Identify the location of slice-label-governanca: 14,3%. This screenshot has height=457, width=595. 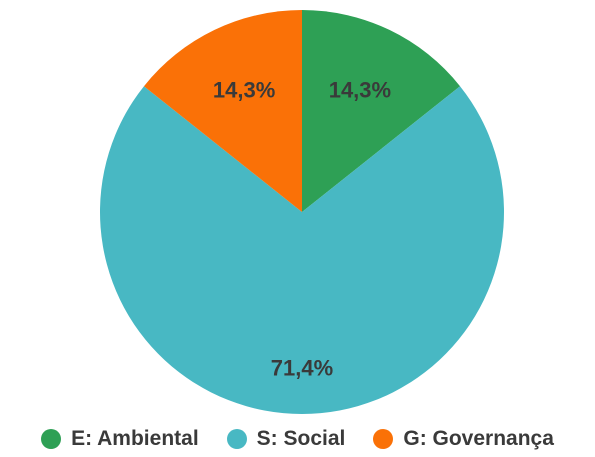
(244, 90).